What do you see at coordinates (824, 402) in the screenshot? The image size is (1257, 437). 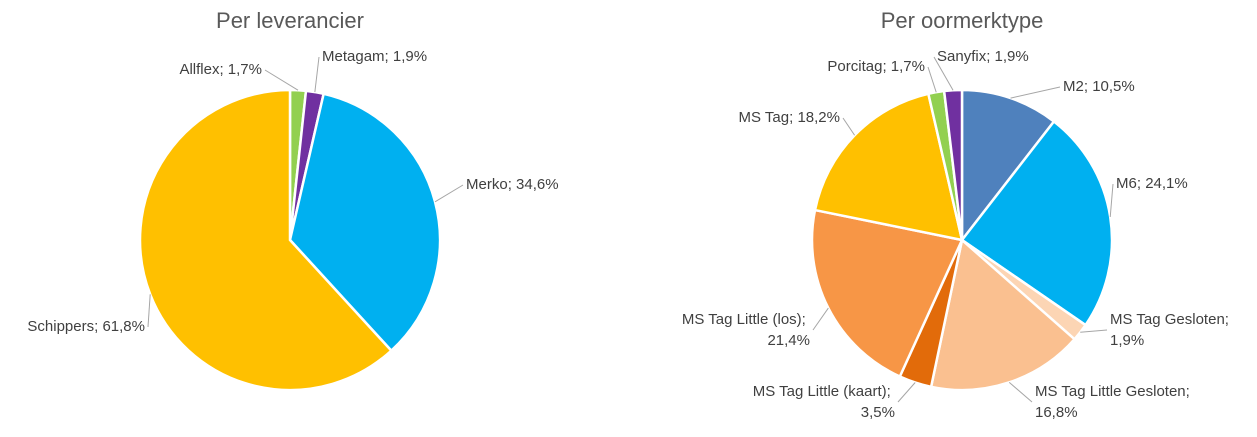 I see `data-label: MS Tag Little (kaart); 3,5%` at bounding box center [824, 402].